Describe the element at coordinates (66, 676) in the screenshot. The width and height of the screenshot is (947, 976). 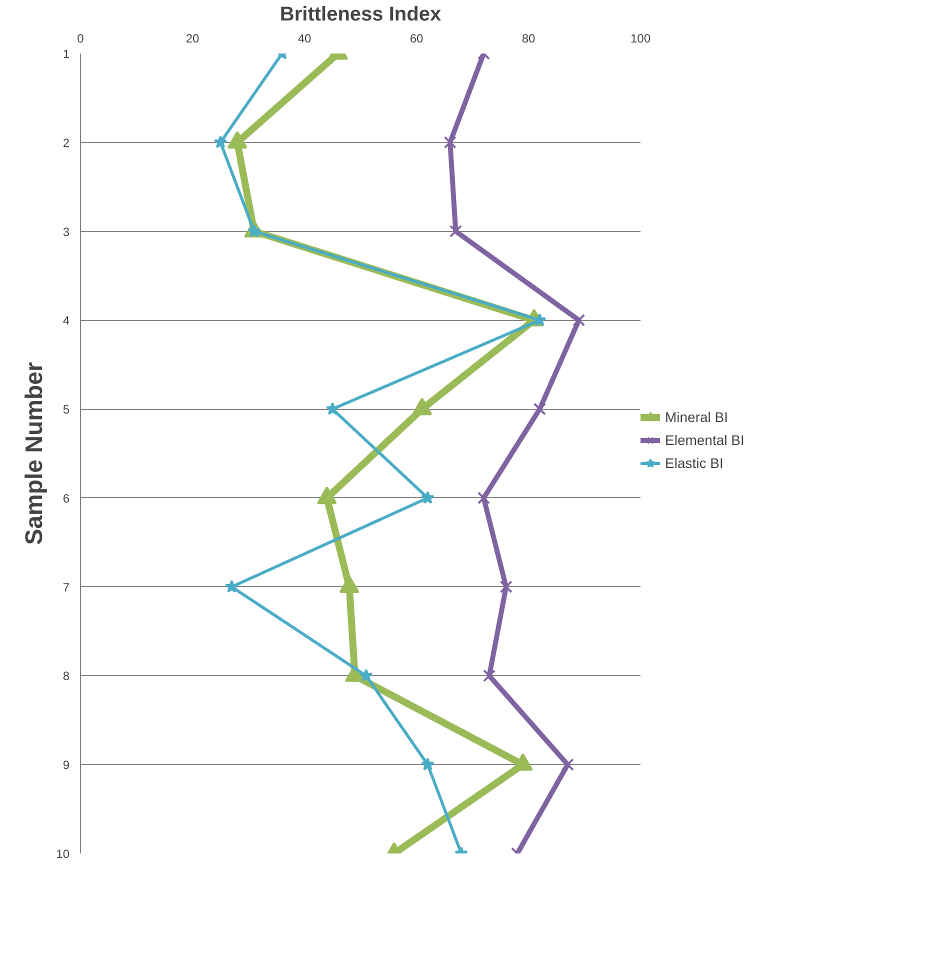
I see `y-tick-label: 8` at that location.